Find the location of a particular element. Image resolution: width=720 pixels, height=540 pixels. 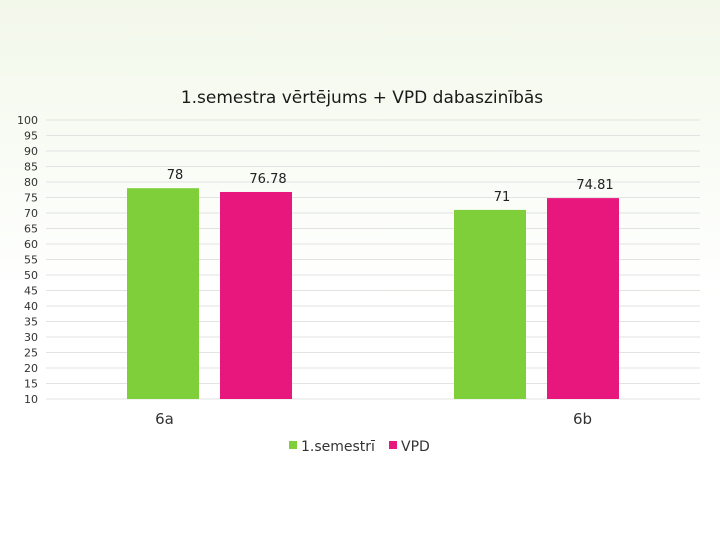

y-tick-label: 65 is located at coordinates (31, 229).